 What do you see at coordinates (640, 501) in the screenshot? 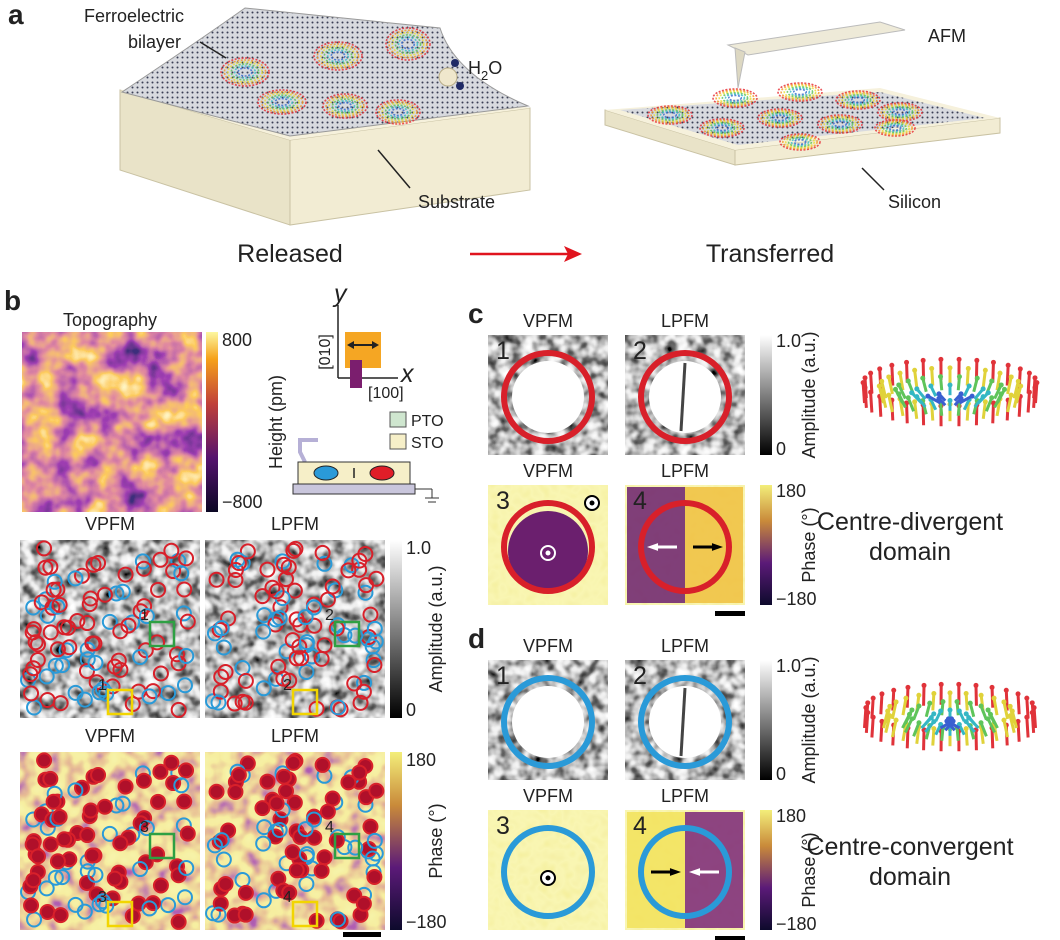
I see `image-index: 4` at bounding box center [640, 501].